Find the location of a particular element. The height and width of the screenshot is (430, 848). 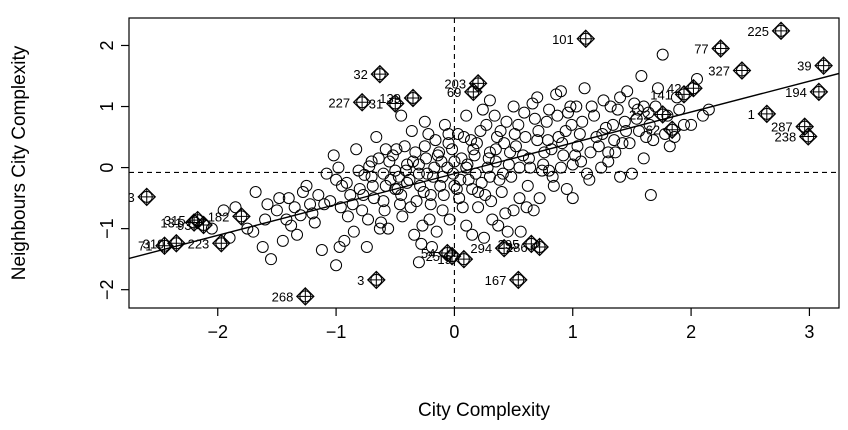

influential-point-label: 141 is located at coordinates (661, 94).